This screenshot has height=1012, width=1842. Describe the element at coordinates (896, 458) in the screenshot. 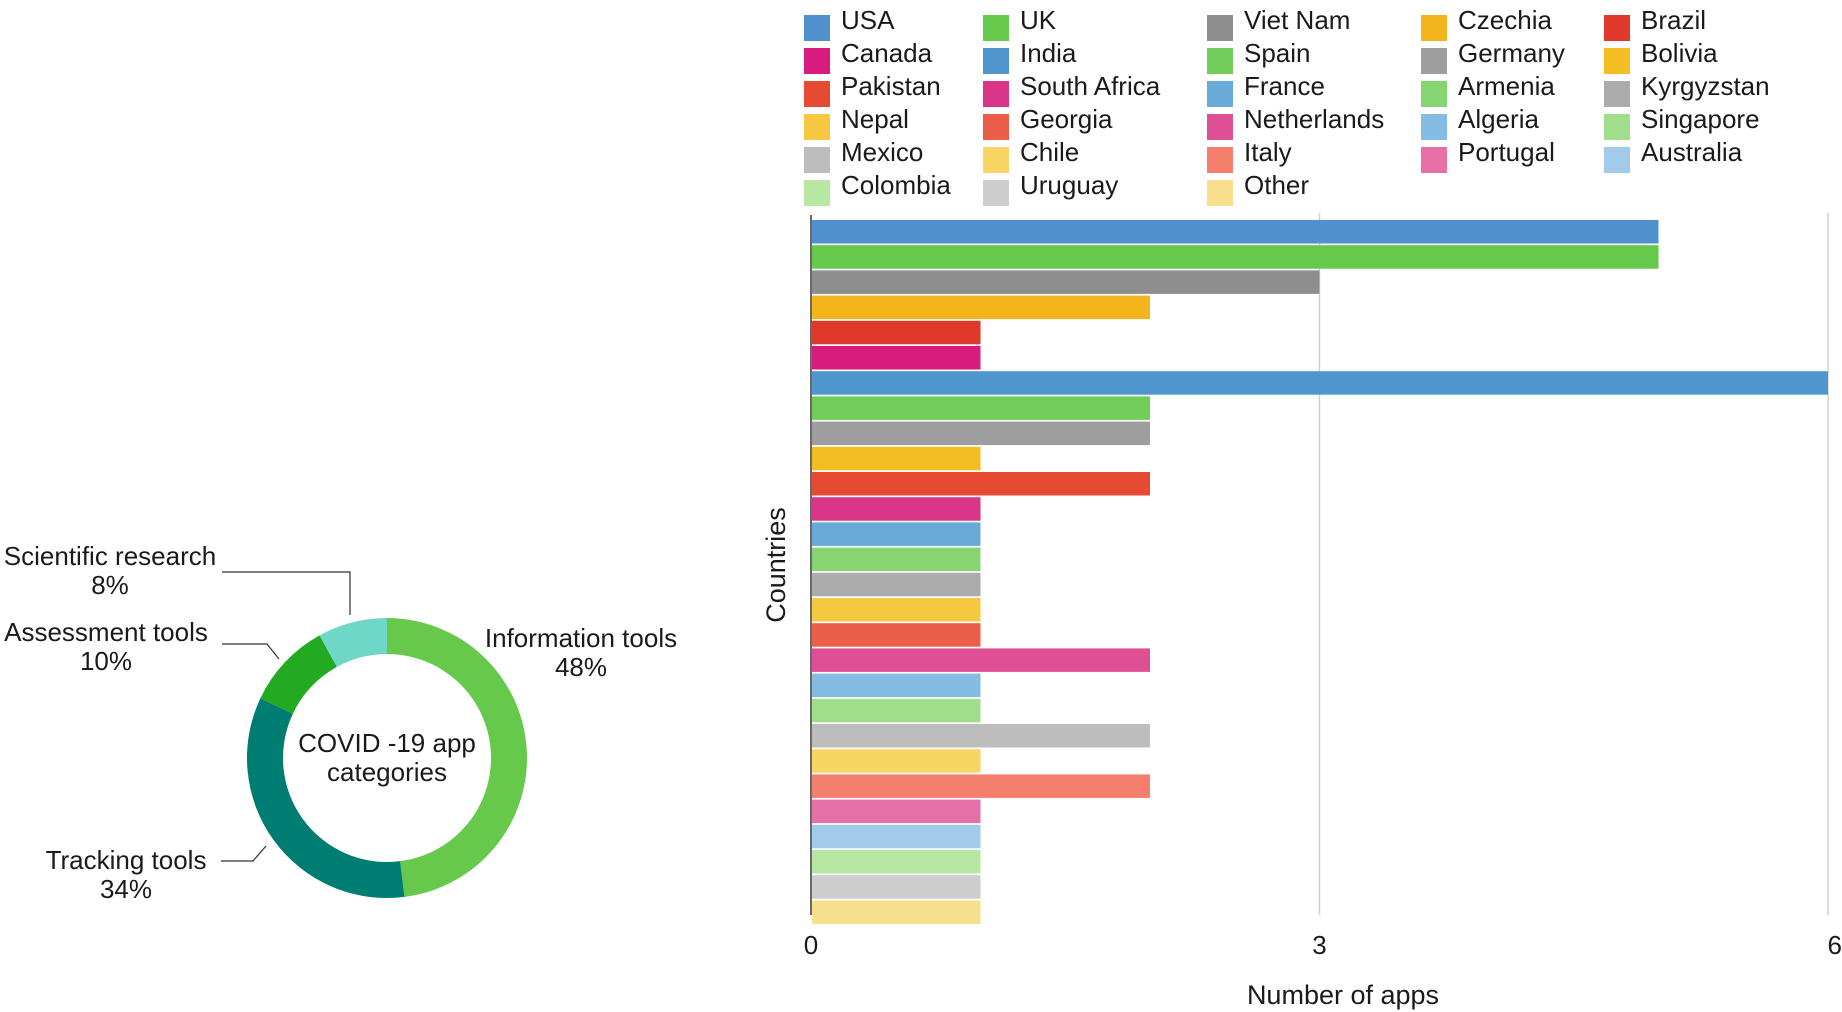

I see `bar-bolivia` at that location.